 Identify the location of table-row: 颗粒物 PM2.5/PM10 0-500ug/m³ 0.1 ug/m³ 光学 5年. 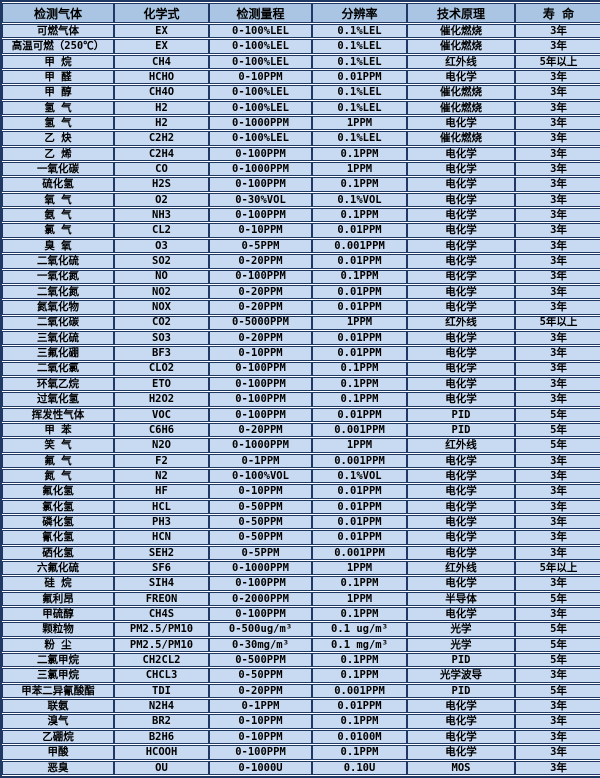
(301, 629).